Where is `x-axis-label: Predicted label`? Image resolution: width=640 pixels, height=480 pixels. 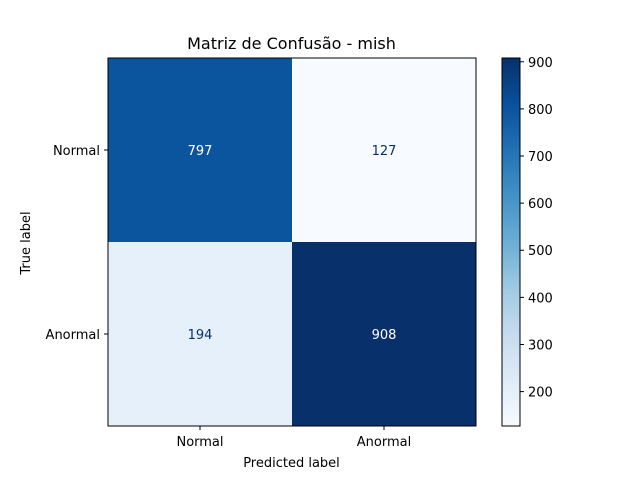 x-axis-label: Predicted label is located at coordinates (291, 463).